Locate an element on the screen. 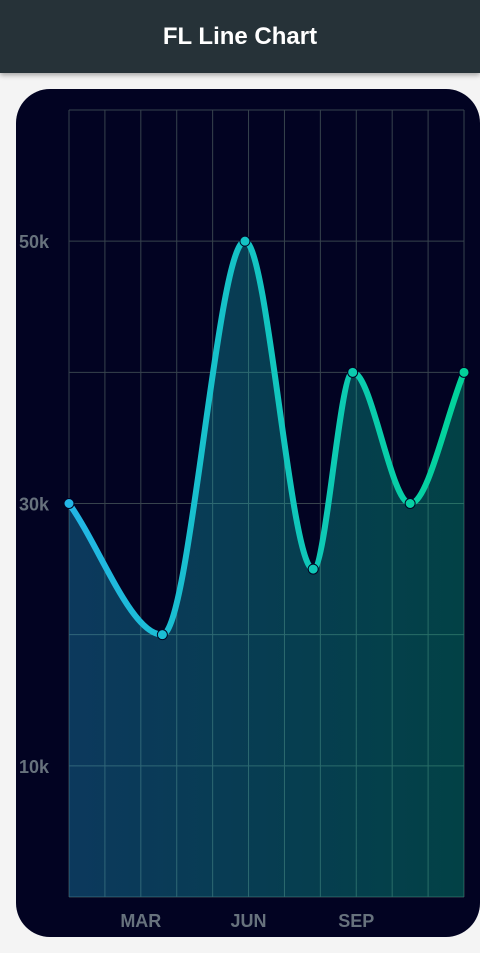  y-tick-label: 30k is located at coordinates (34, 505).